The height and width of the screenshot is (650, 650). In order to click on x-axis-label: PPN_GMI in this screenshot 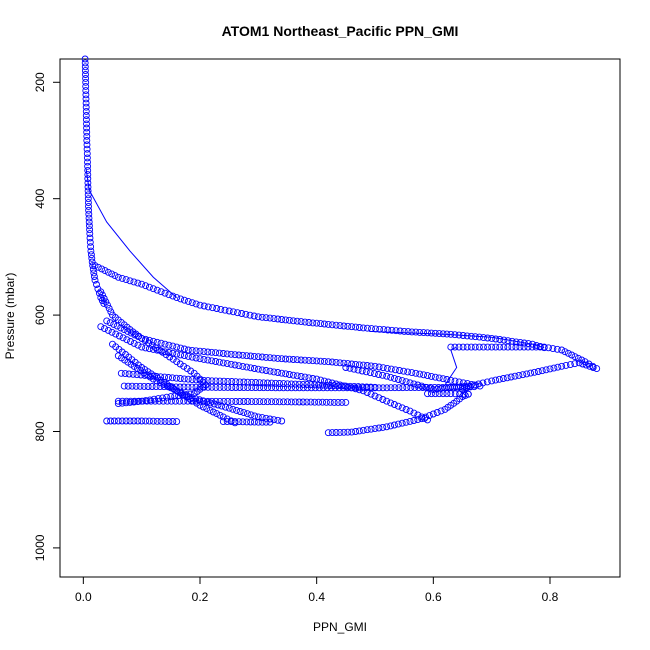, I will do `click(340, 627)`.